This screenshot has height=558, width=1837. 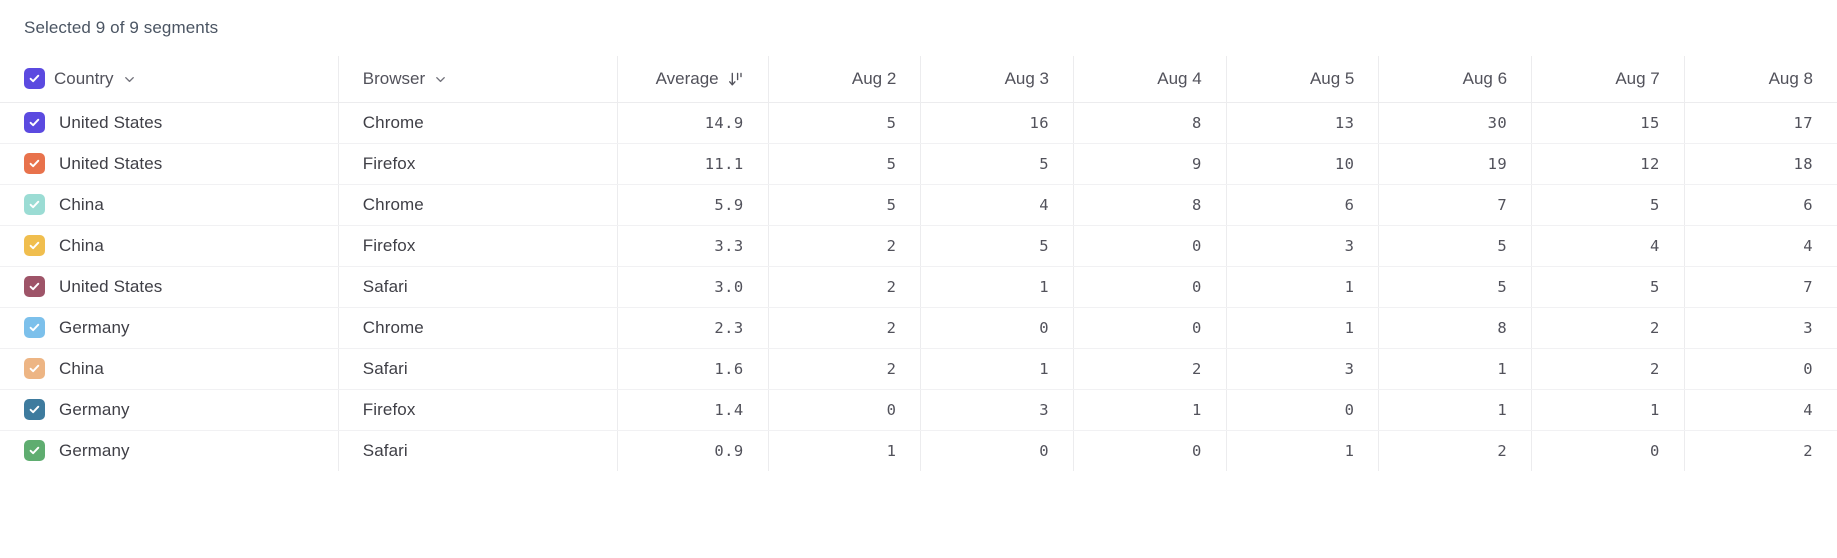 I want to click on table-header-row: Country Browser, so click(x=918, y=79).